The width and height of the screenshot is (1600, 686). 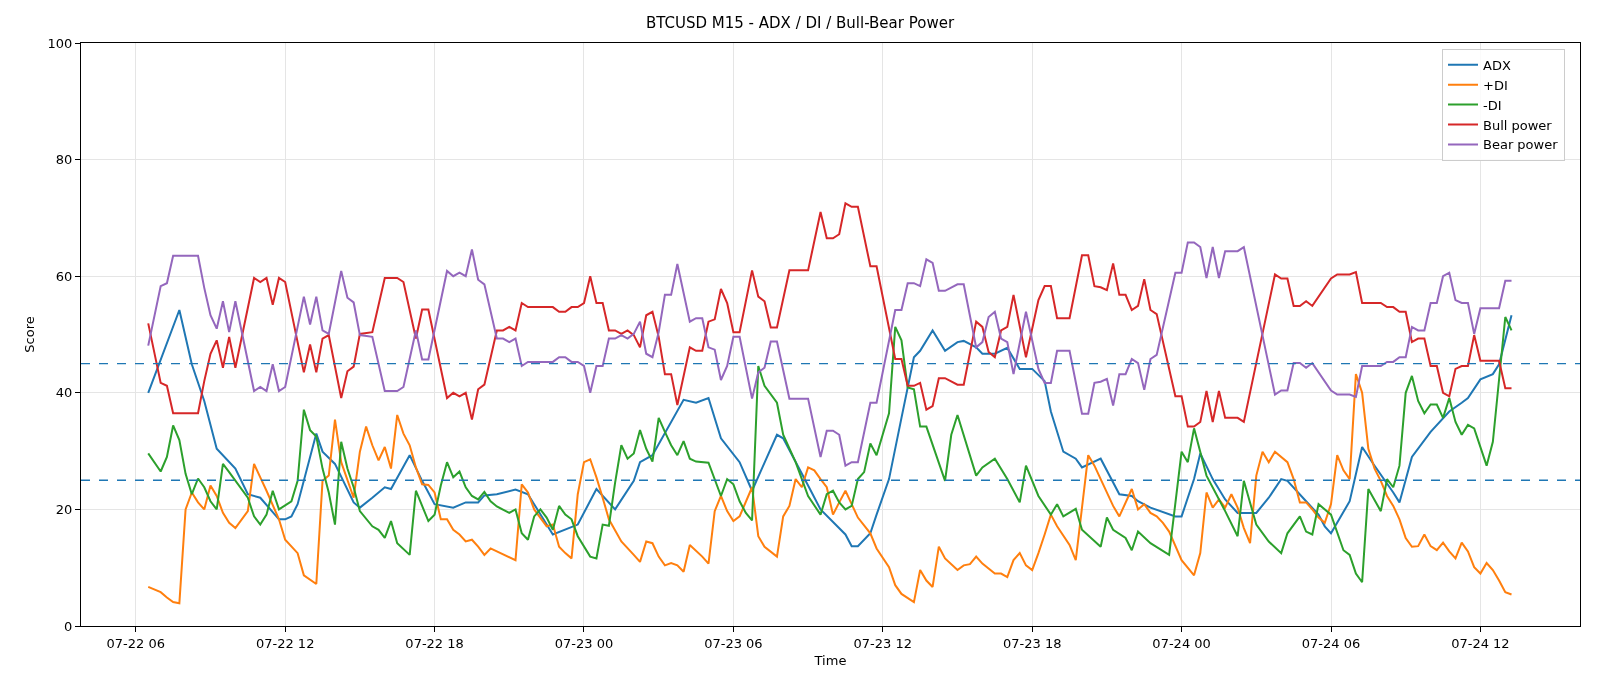 I want to click on x-tick-label: 07-23 00, so click(x=584, y=643).